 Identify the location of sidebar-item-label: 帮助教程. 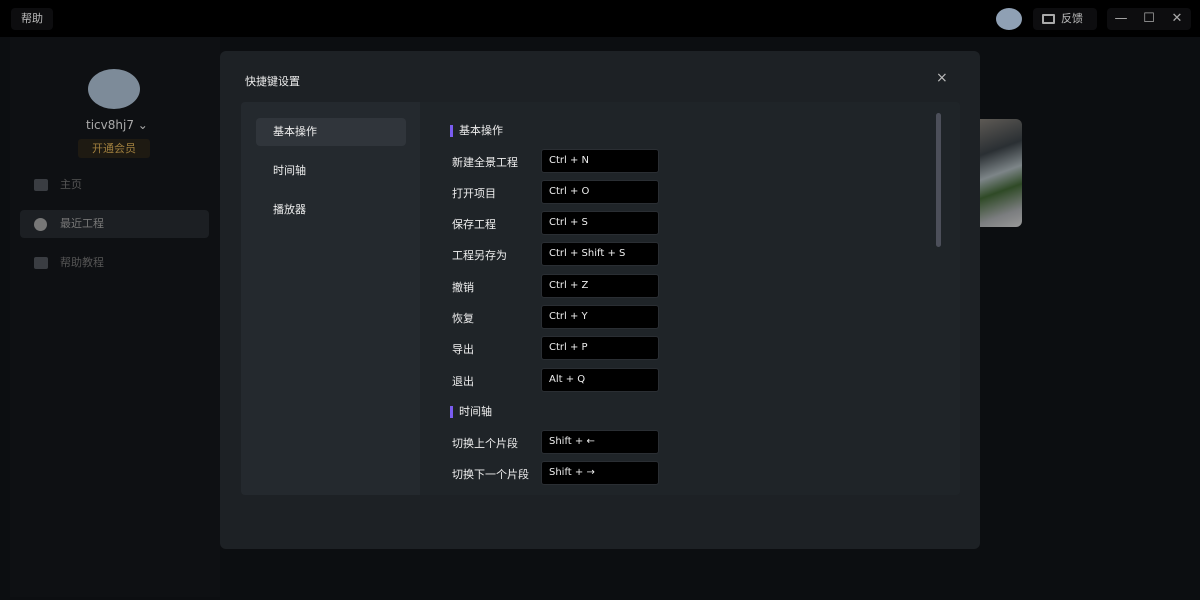
(82, 262).